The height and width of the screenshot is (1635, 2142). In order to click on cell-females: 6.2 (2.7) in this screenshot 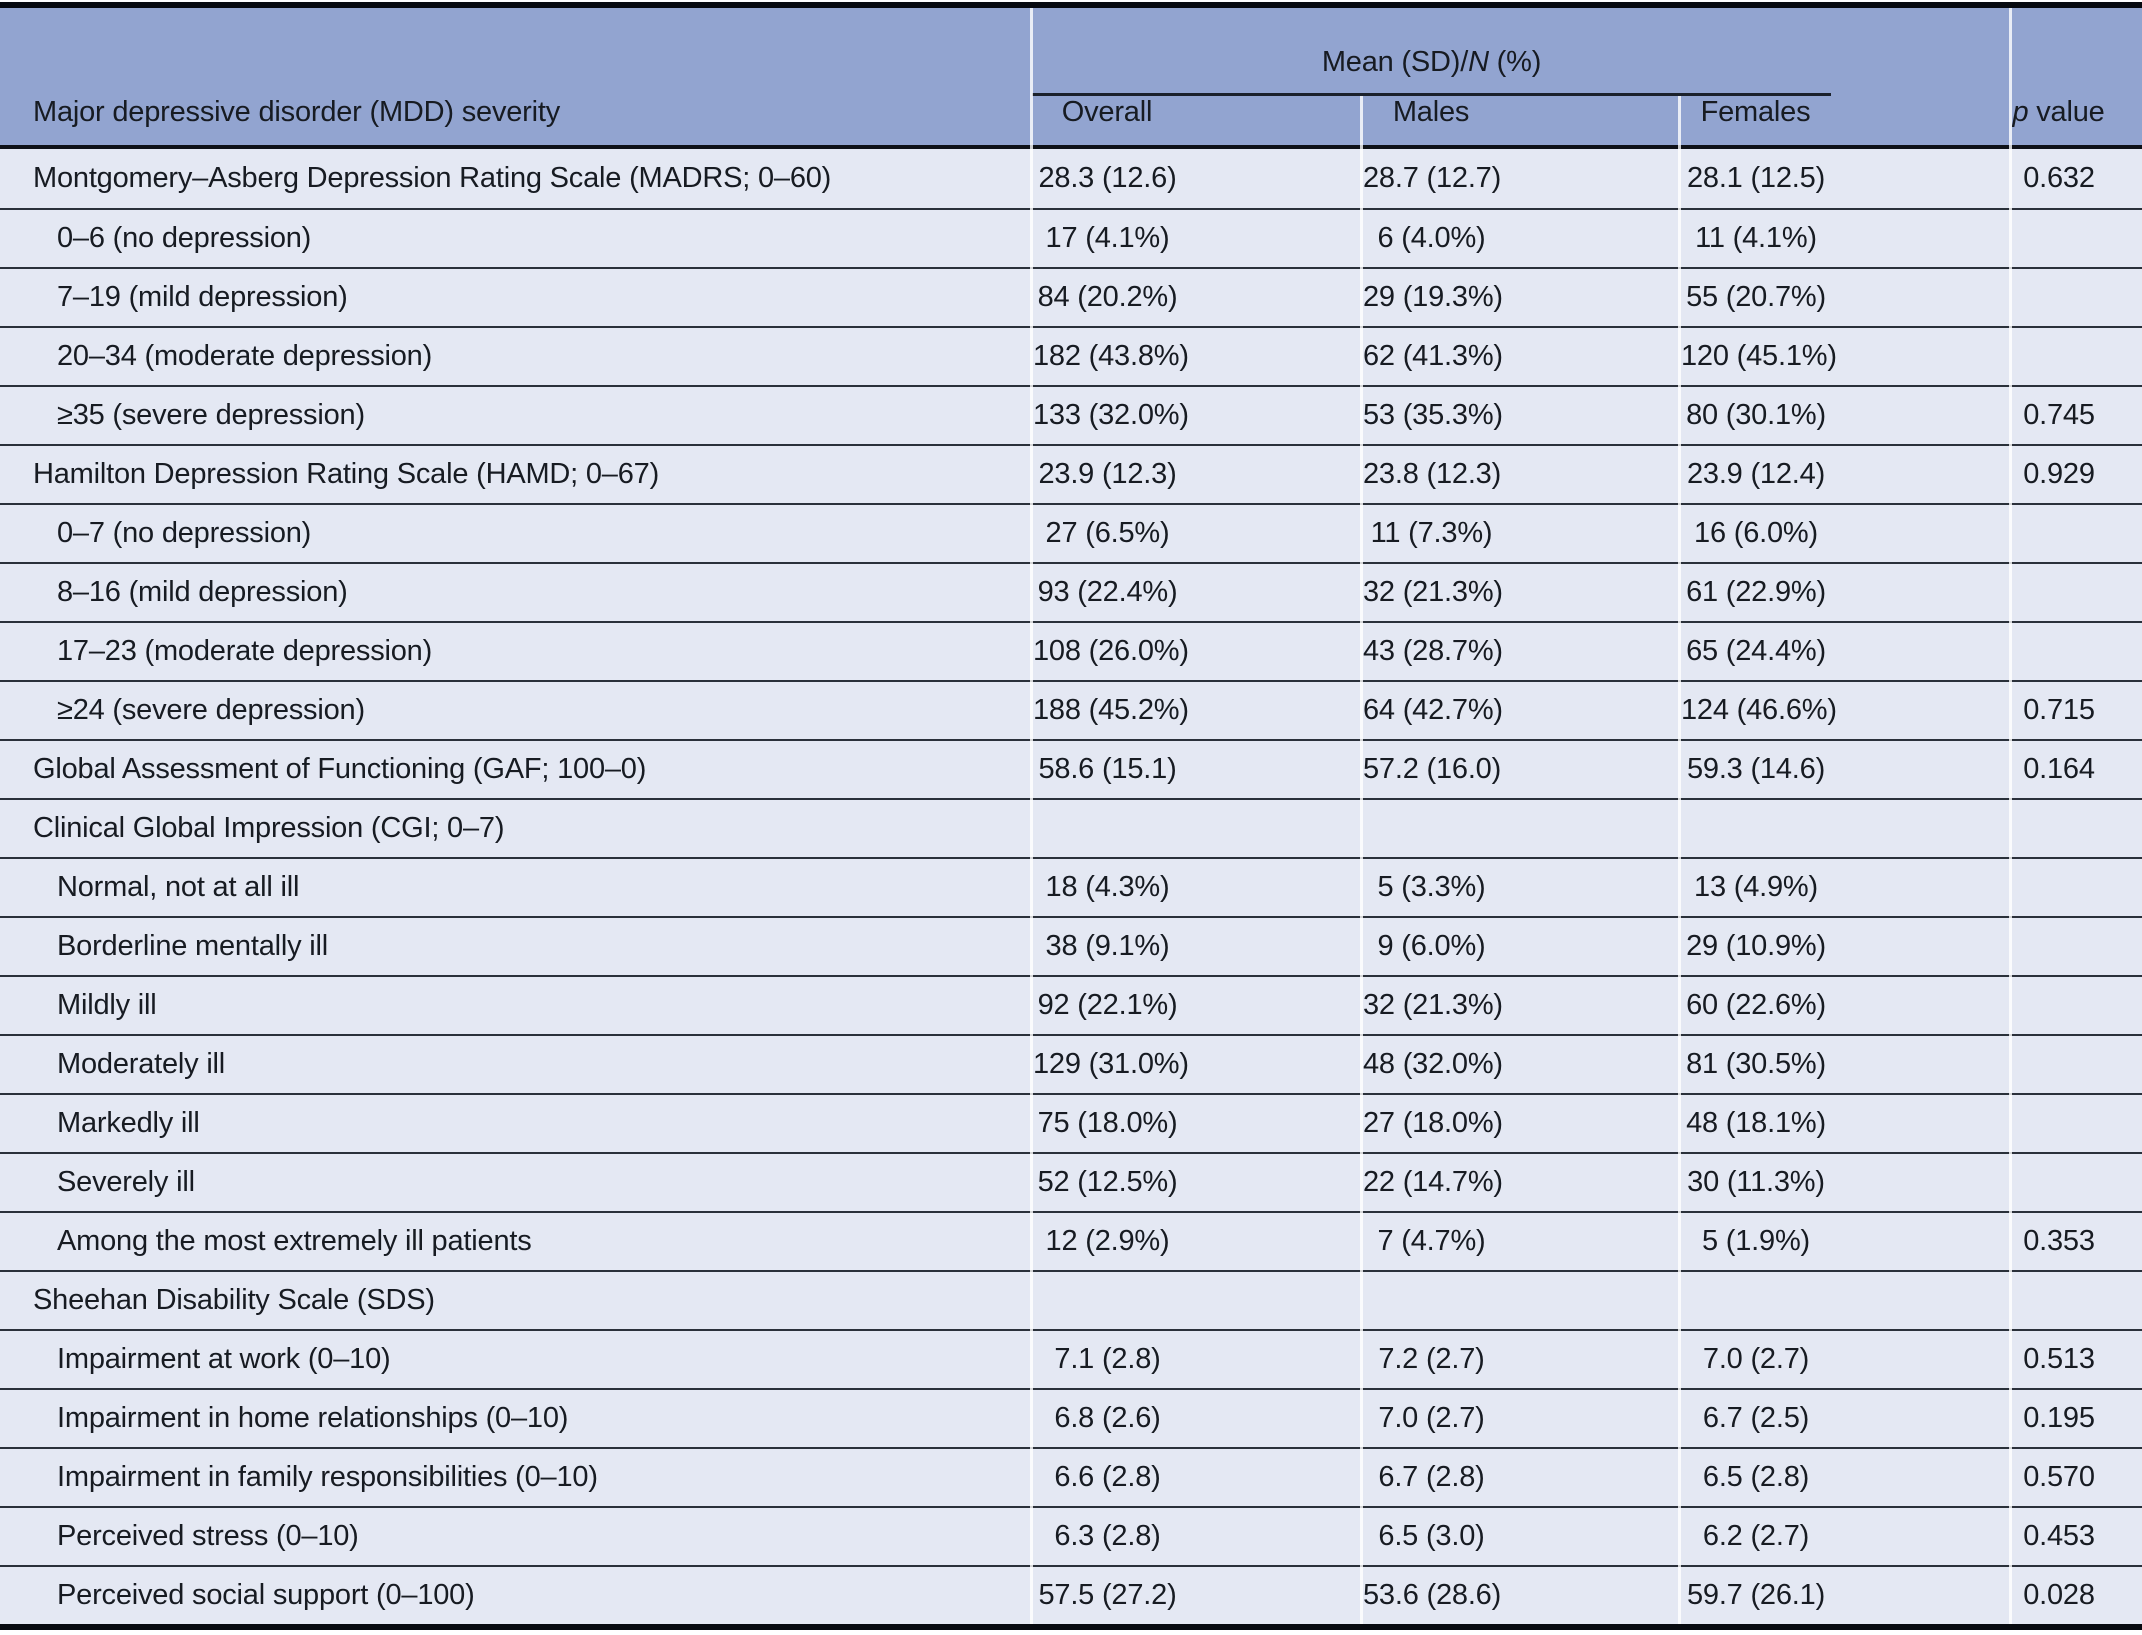, I will do `click(1845, 1535)`.